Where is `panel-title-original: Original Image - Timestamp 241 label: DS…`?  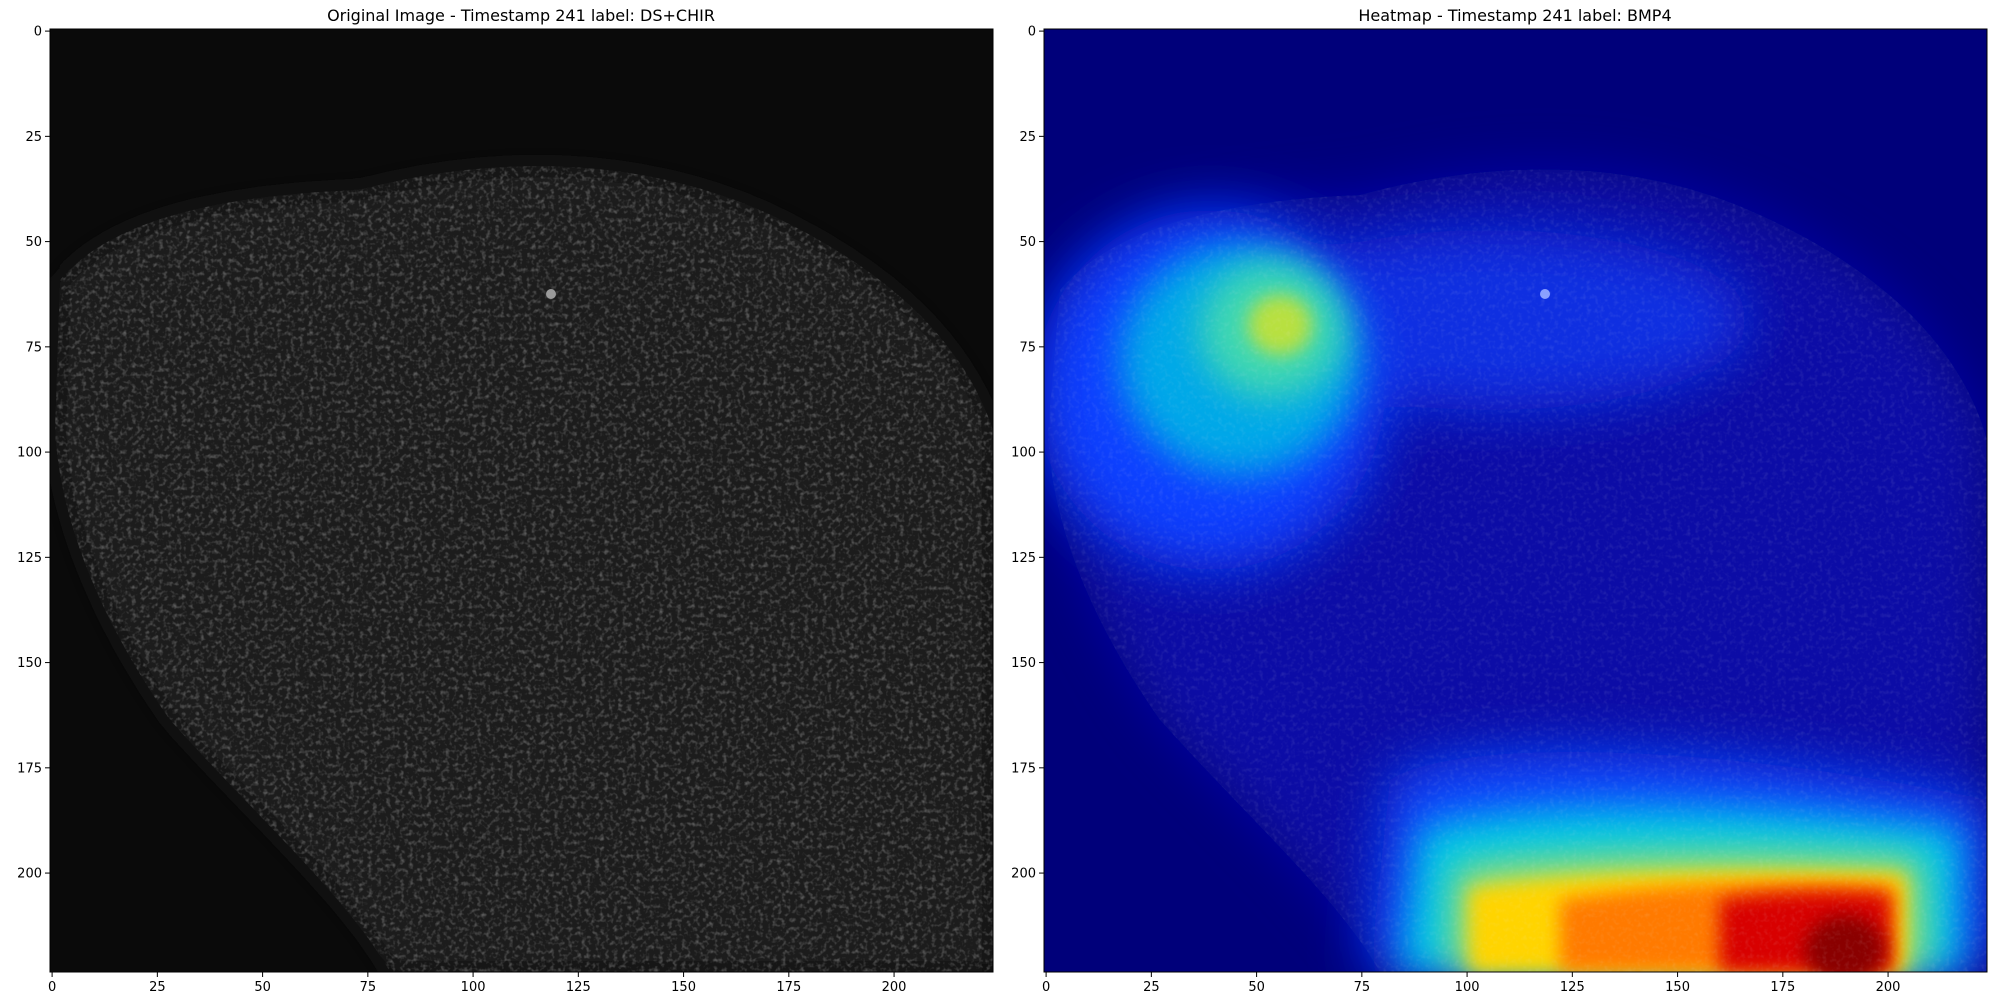
panel-title-original: Original Image - Timestamp 241 label: DS… is located at coordinates (521, 15).